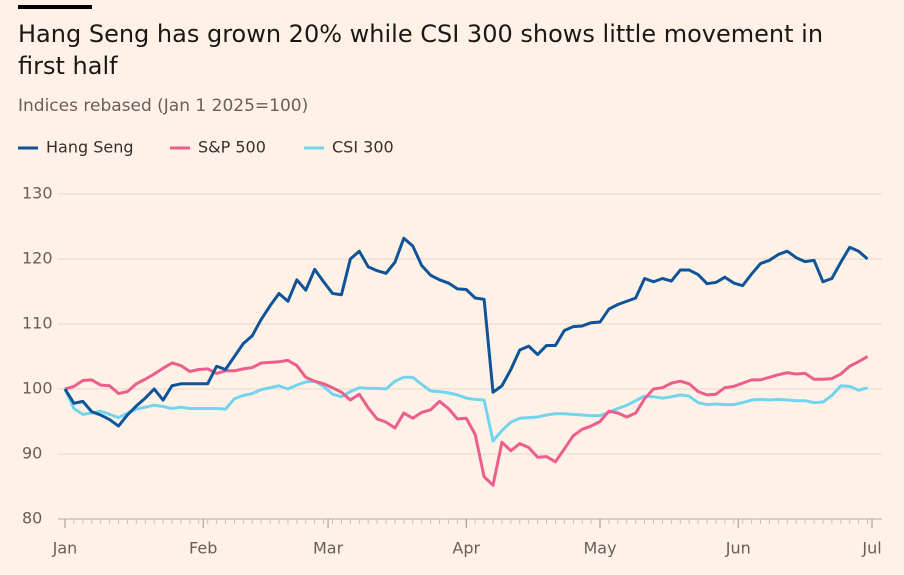 The height and width of the screenshot is (575, 904). What do you see at coordinates (37, 388) in the screenshot?
I see `y-tick-label: 100` at bounding box center [37, 388].